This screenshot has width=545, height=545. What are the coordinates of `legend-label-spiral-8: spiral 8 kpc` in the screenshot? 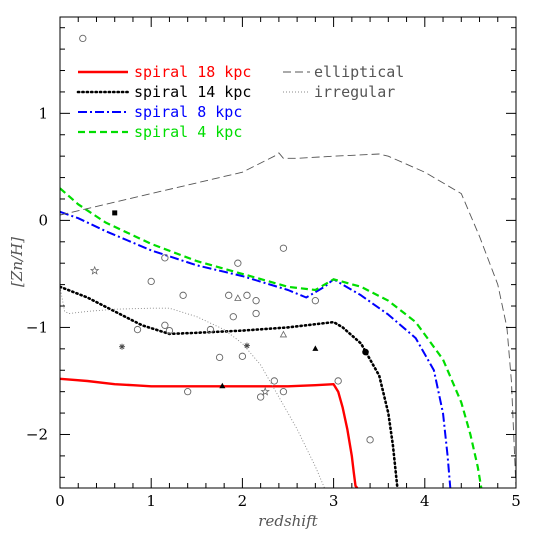 It's located at (188, 112).